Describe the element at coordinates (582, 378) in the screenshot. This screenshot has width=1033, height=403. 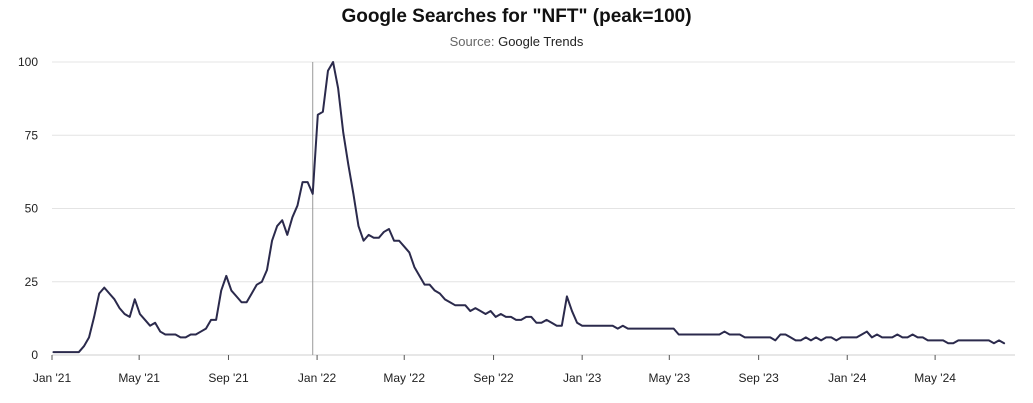
I see `x-tick-label: Jan '23` at that location.